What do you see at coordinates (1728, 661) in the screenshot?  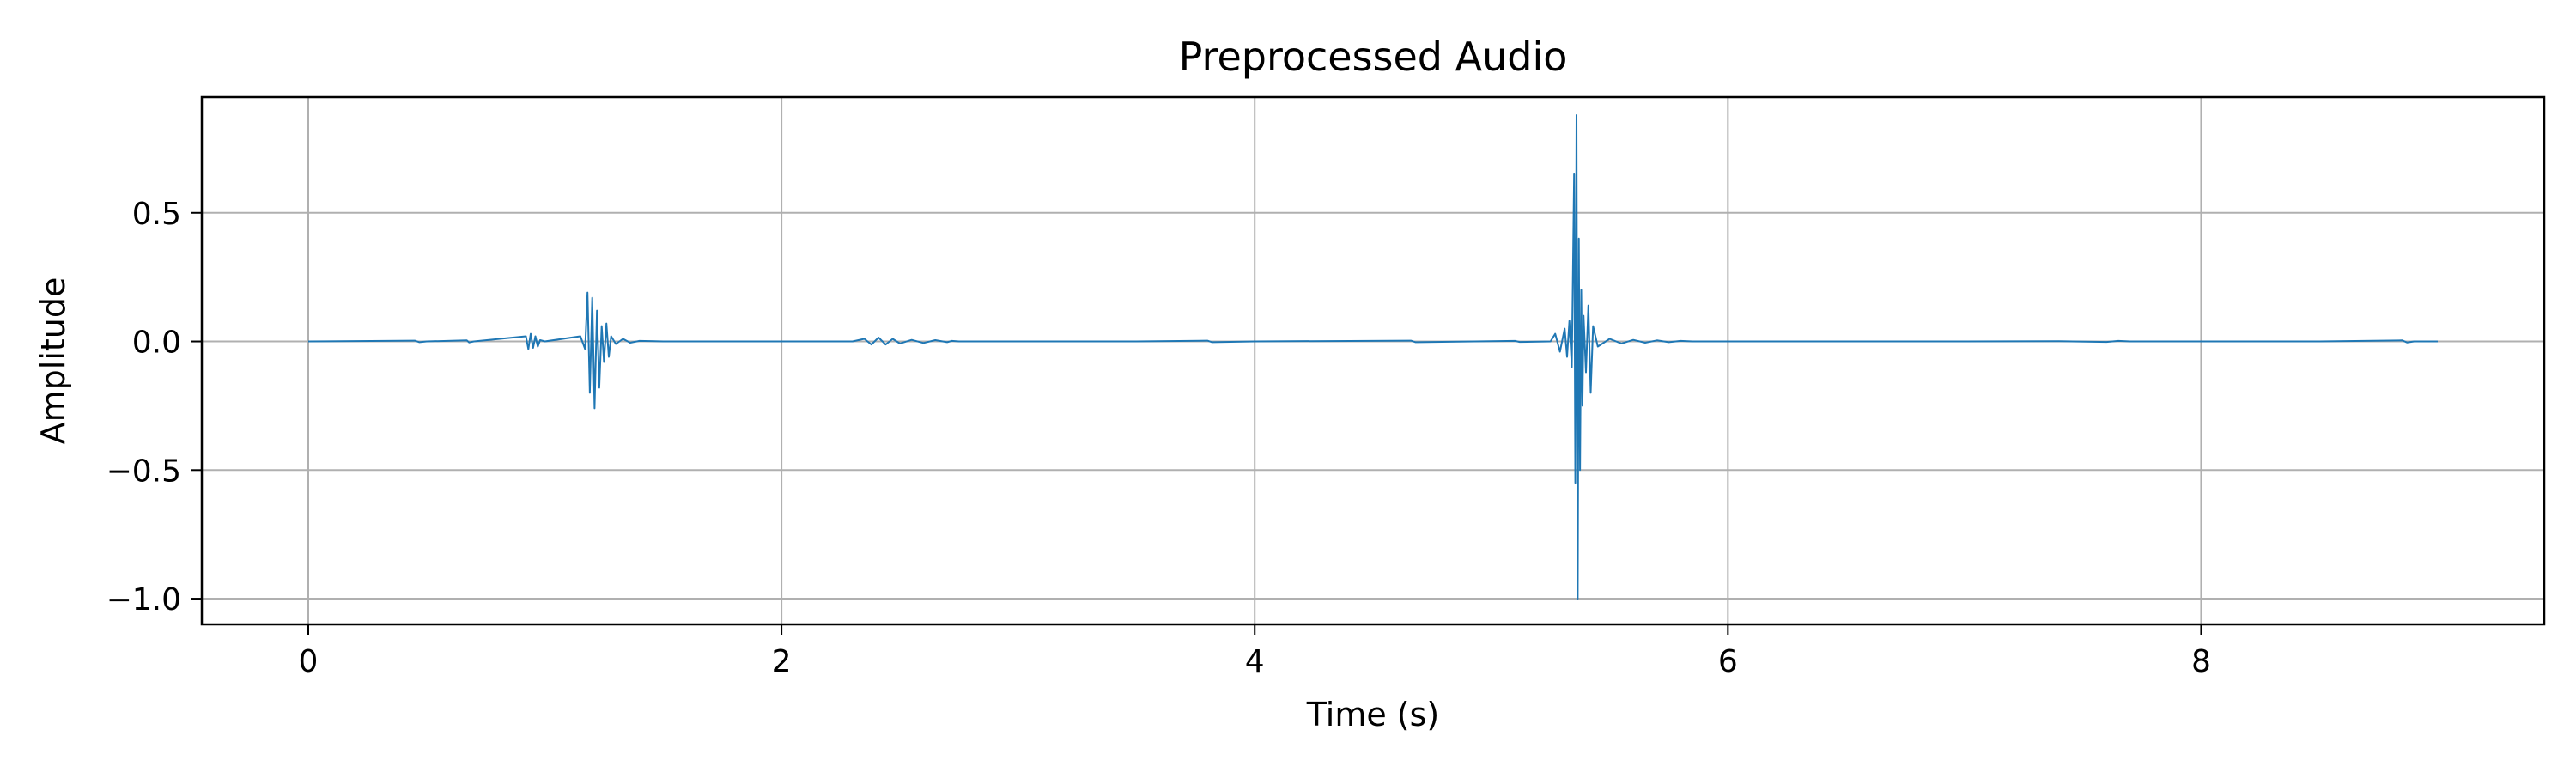 I see `x-tick-label: 6` at bounding box center [1728, 661].